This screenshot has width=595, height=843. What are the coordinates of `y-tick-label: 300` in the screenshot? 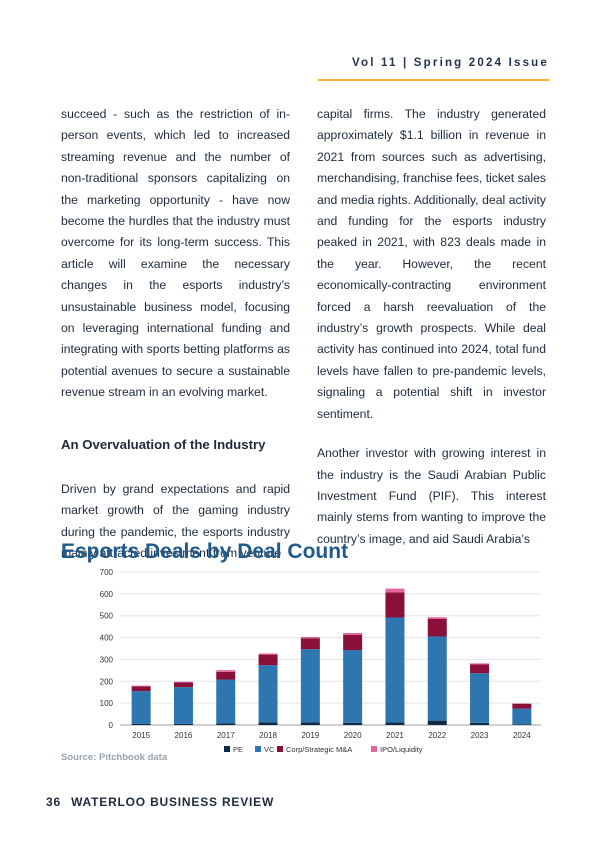 It's located at (107, 659).